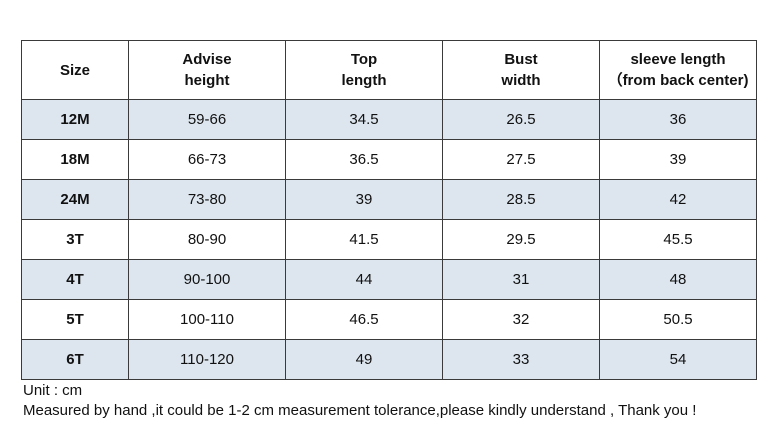  What do you see at coordinates (207, 239) in the screenshot?
I see `height-cell: 80-90` at bounding box center [207, 239].